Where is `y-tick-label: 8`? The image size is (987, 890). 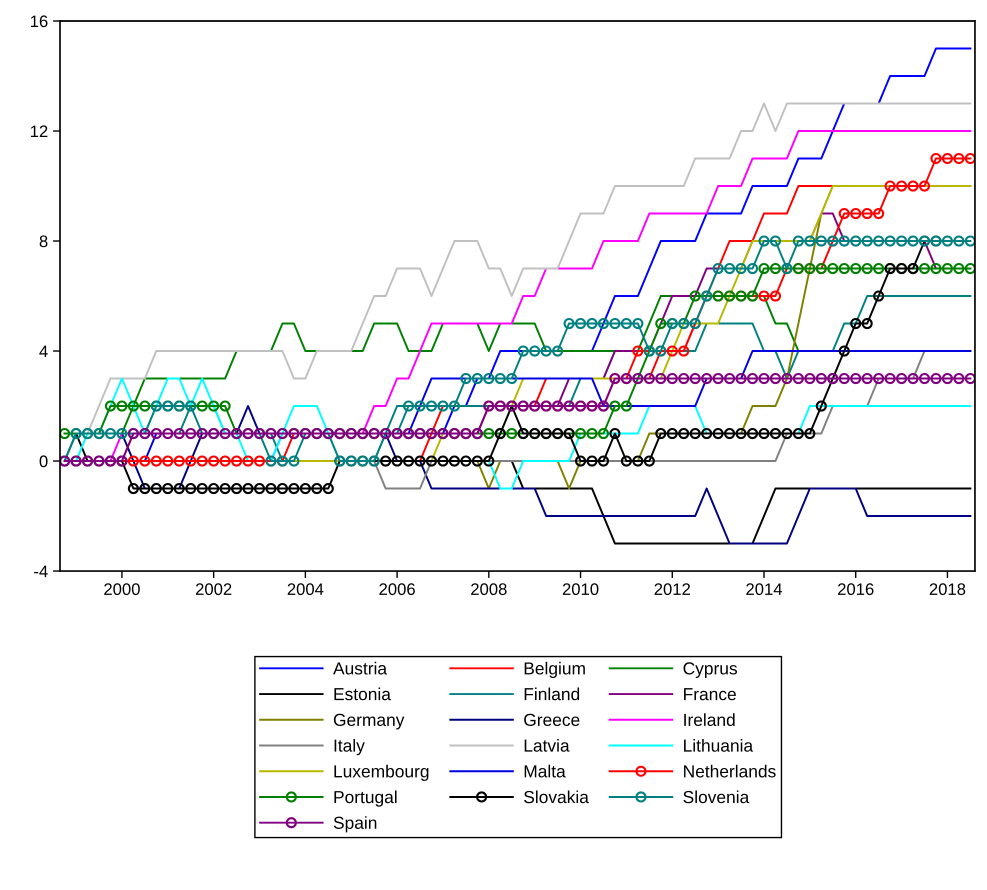 y-tick-label: 8 is located at coordinates (44, 241).